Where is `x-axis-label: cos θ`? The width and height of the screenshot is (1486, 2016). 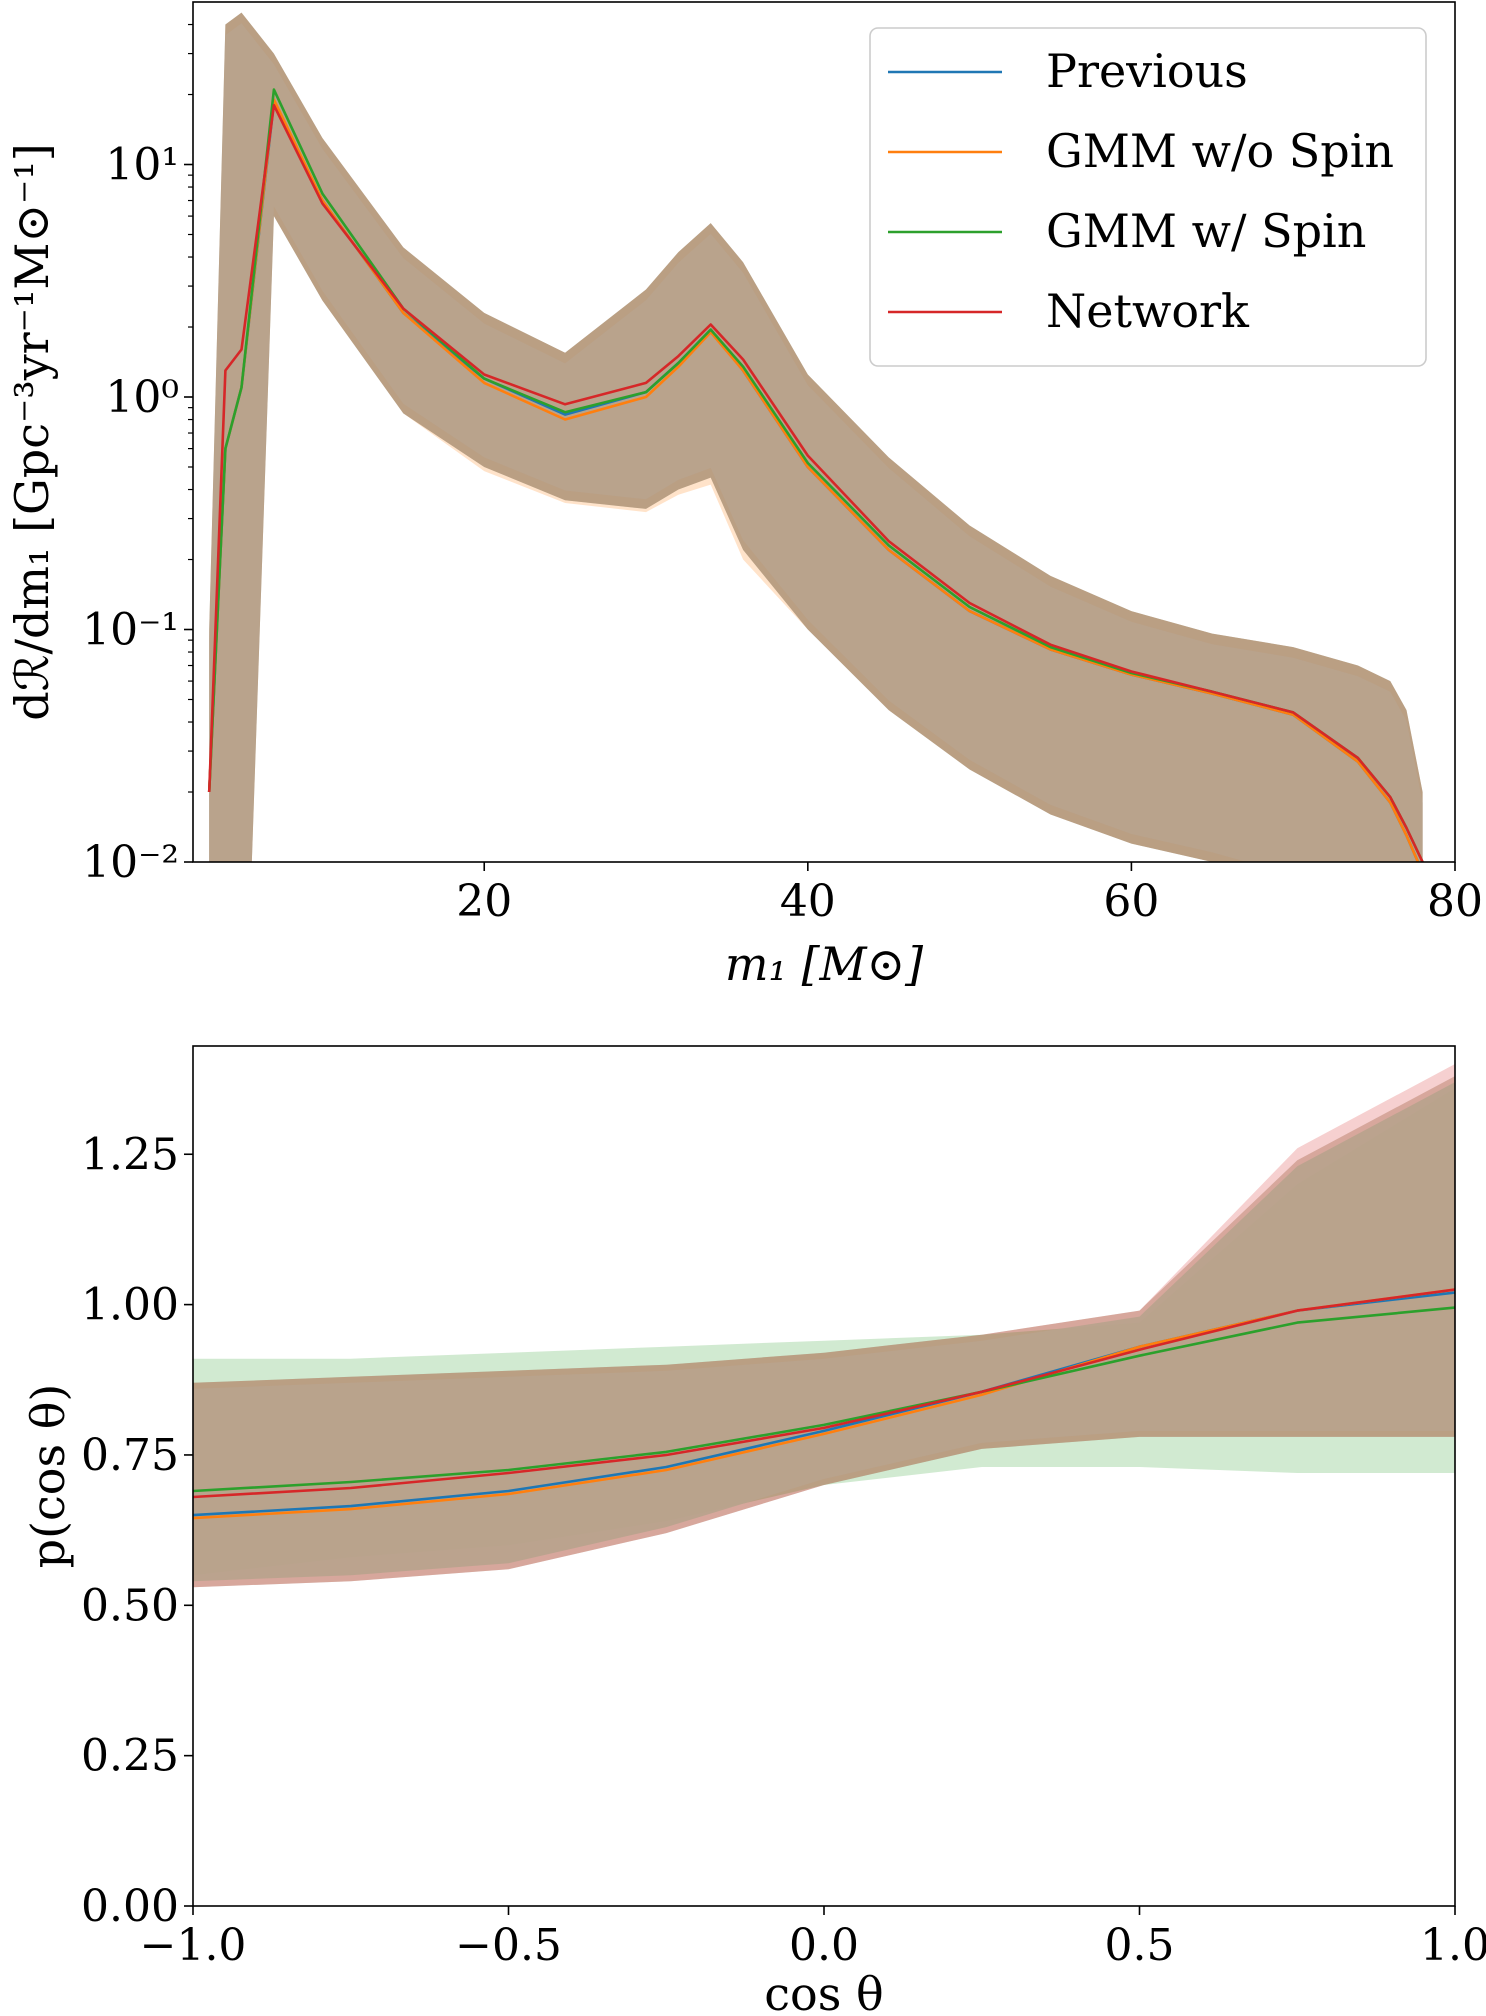 x-axis-label: cos θ is located at coordinates (823, 1991).